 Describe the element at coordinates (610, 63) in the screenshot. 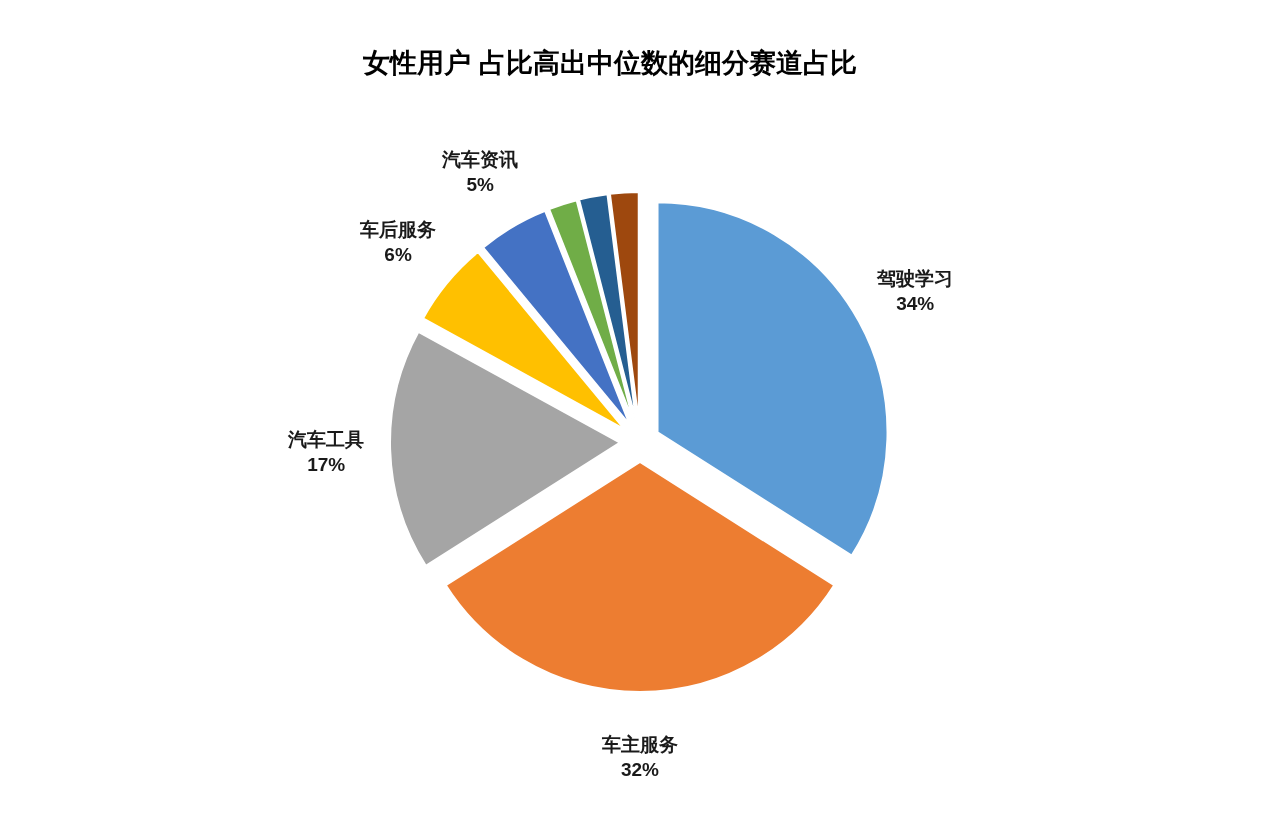

I see `title: 女性用户 占比高出中位数的细分赛道占比` at that location.